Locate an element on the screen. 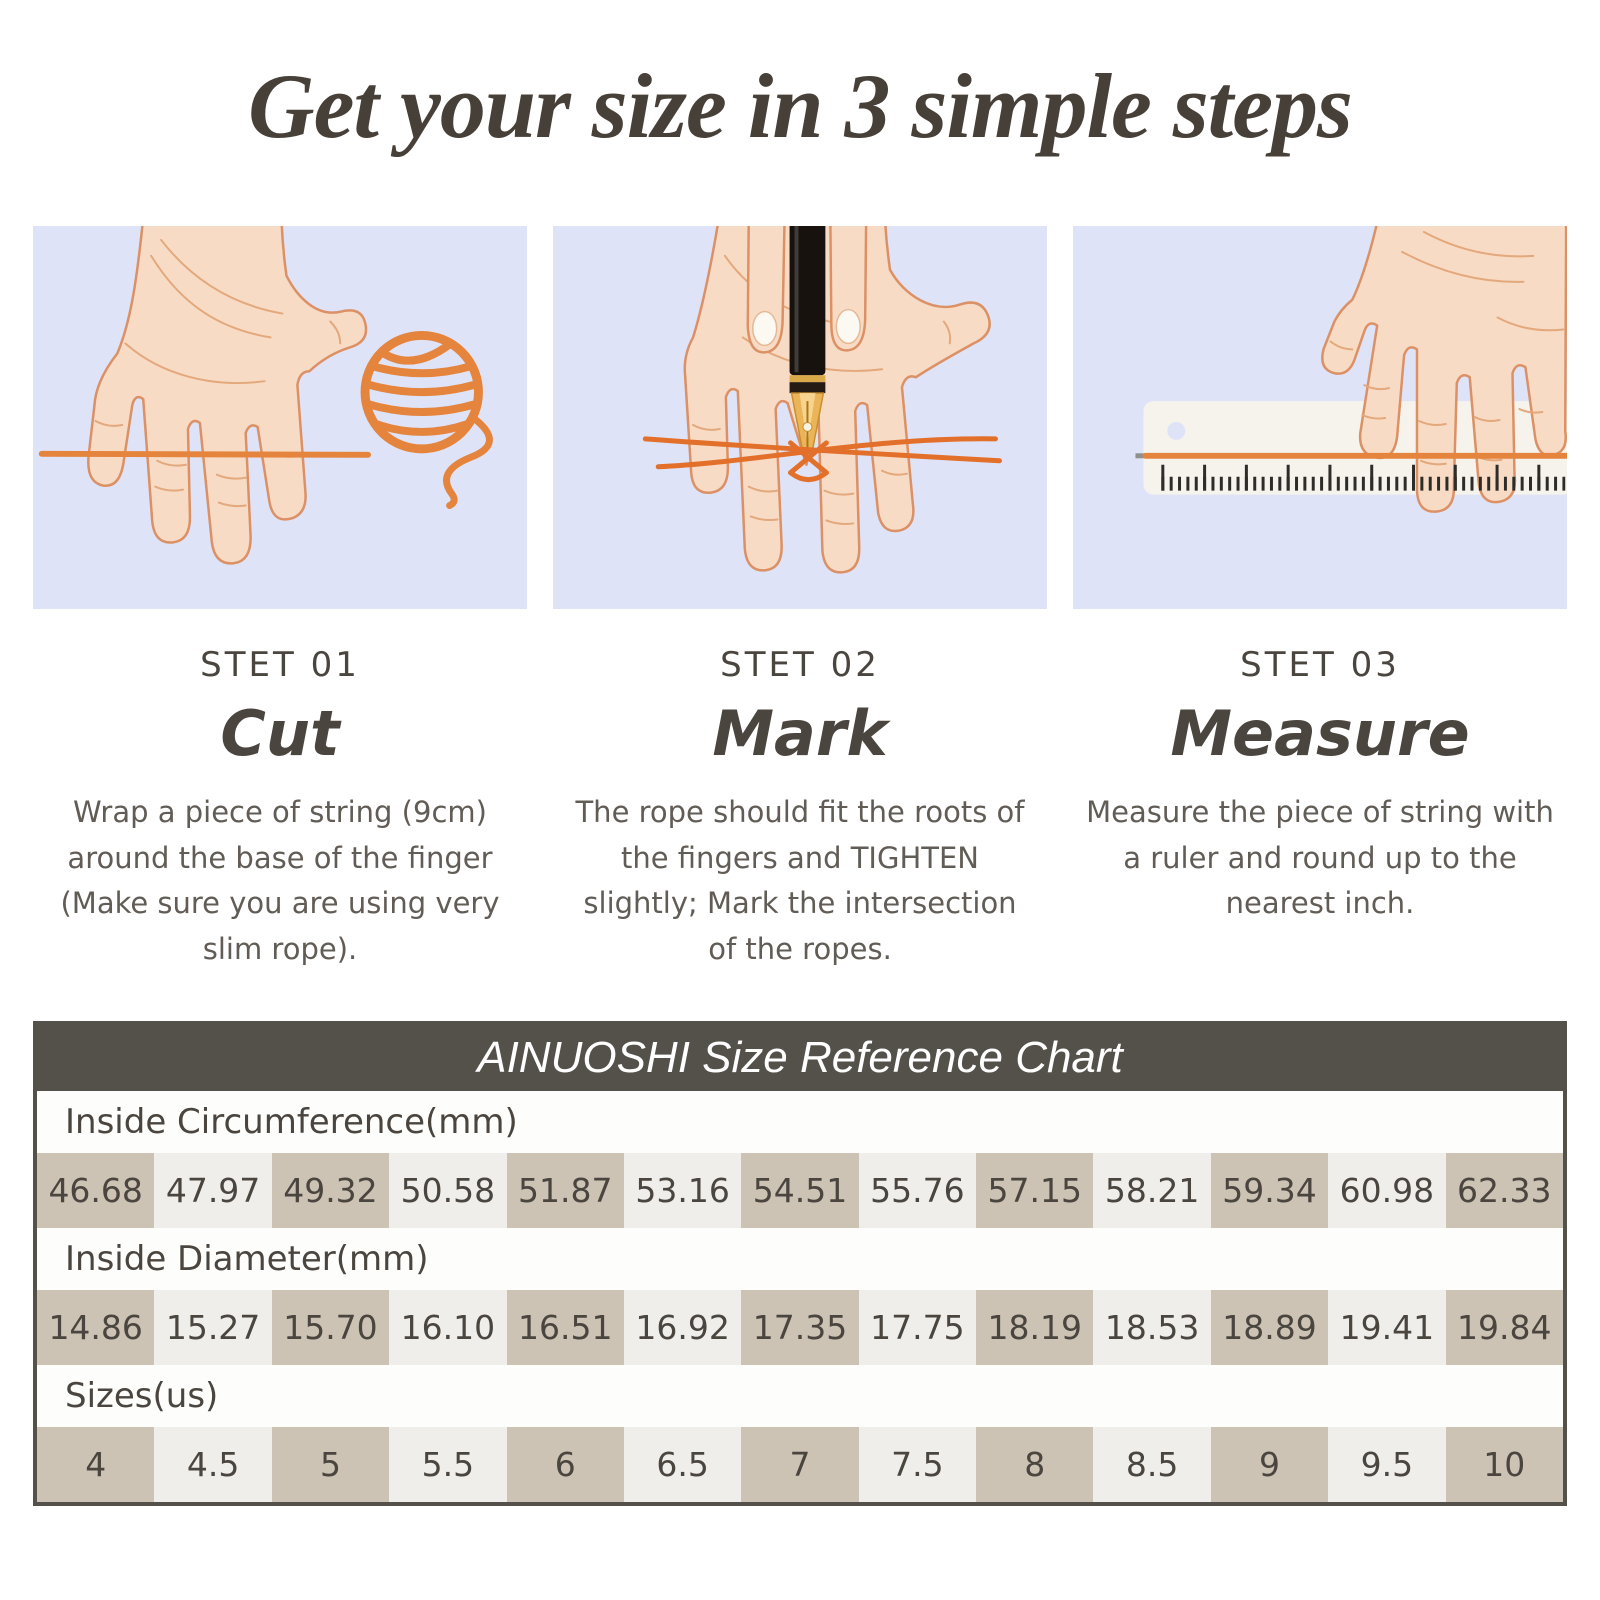  size-value-cell: 54.51 is located at coordinates (800, 1191).